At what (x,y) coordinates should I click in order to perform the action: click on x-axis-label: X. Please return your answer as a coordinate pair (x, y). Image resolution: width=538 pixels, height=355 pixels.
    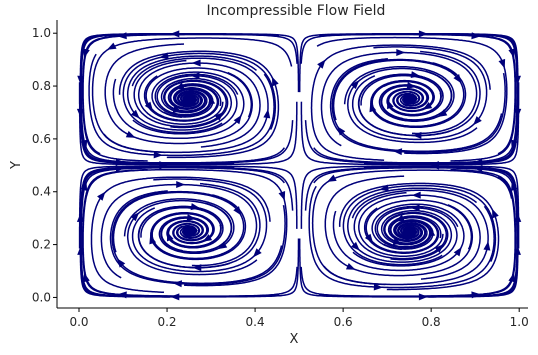
    Looking at the image, I should click on (294, 339).